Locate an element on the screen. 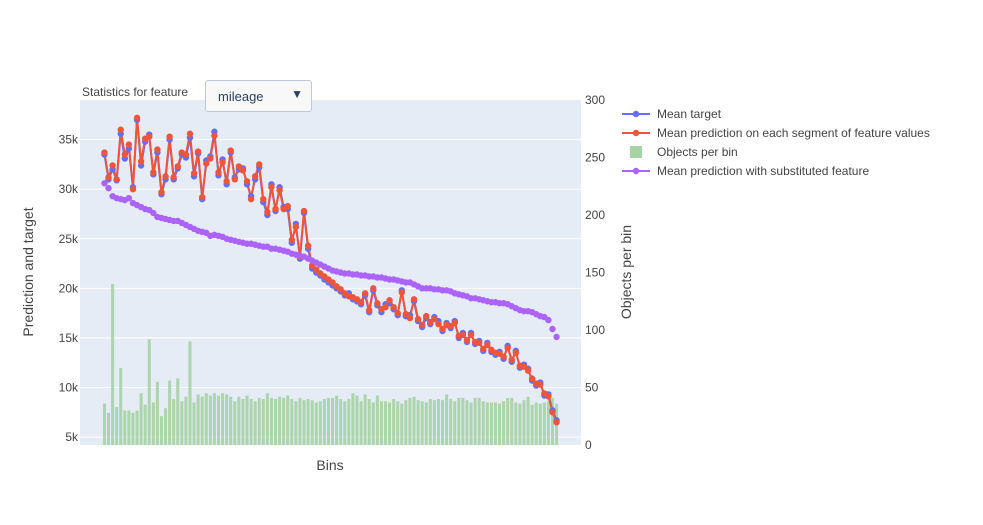  y2-tick-label: 250 is located at coordinates (595, 158).